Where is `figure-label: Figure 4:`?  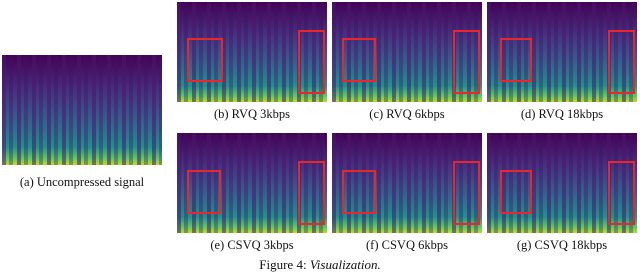 figure-label: Figure 4: is located at coordinates (283, 264).